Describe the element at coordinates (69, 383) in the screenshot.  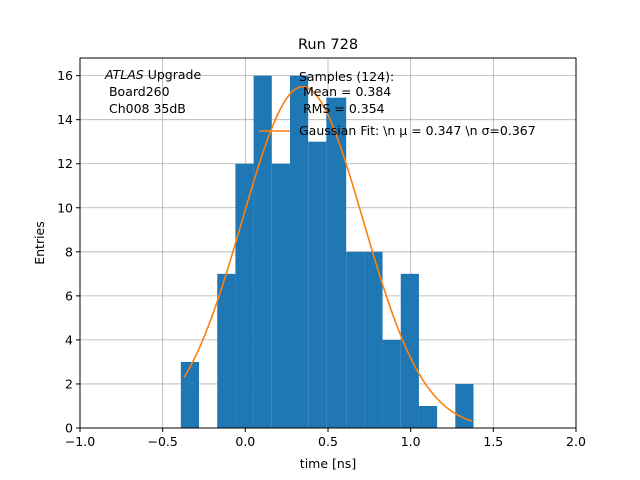
I see `y-tick-label: 2` at that location.